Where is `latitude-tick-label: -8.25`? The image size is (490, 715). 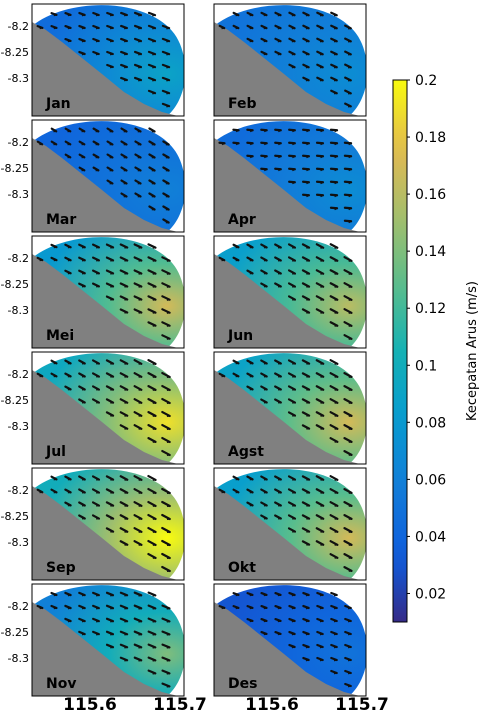
latitude-tick-label: -8.25 is located at coordinates (15, 400).